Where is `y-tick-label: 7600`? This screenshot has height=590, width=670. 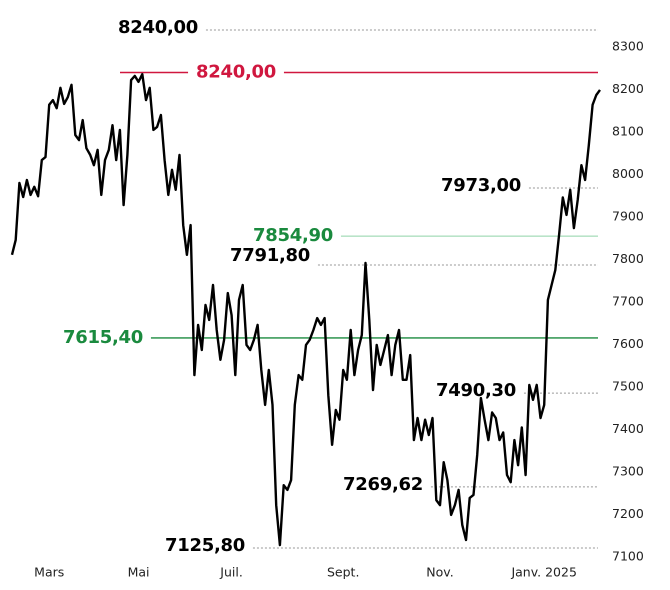
y-tick-label: 7600 is located at coordinates (628, 343).